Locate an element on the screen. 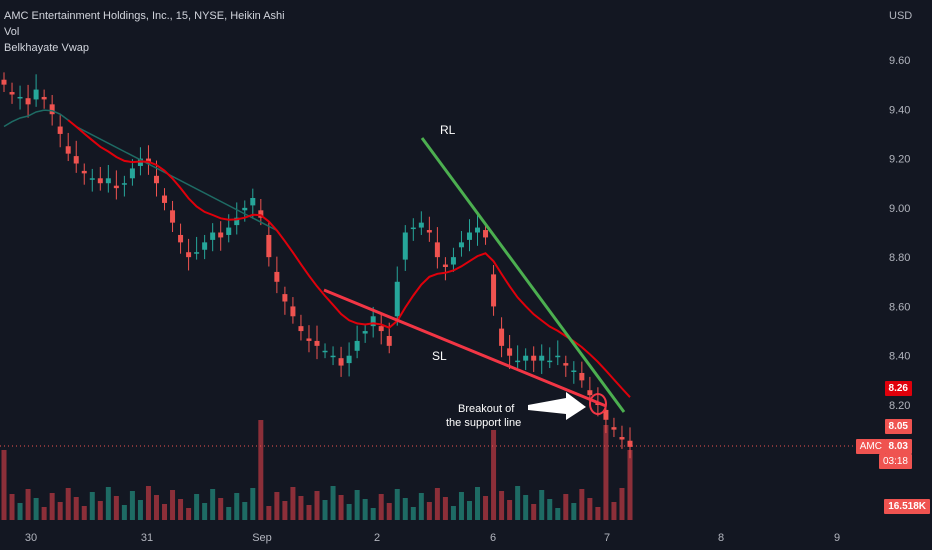  price-tick-label: 9.20 is located at coordinates (899, 160).